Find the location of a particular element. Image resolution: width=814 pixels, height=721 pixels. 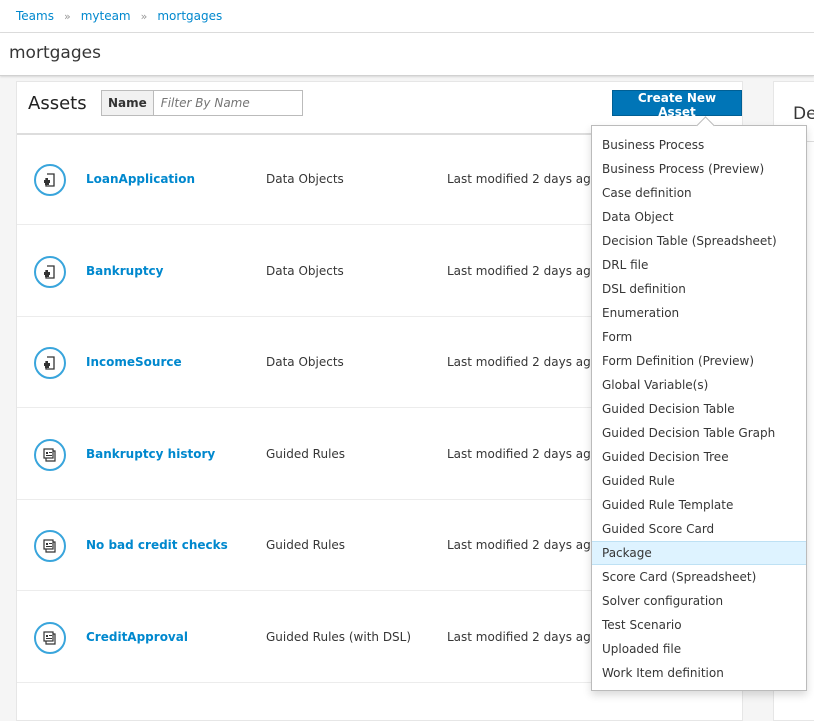

breadcrumb-myteam: myteam is located at coordinates (105, 16).